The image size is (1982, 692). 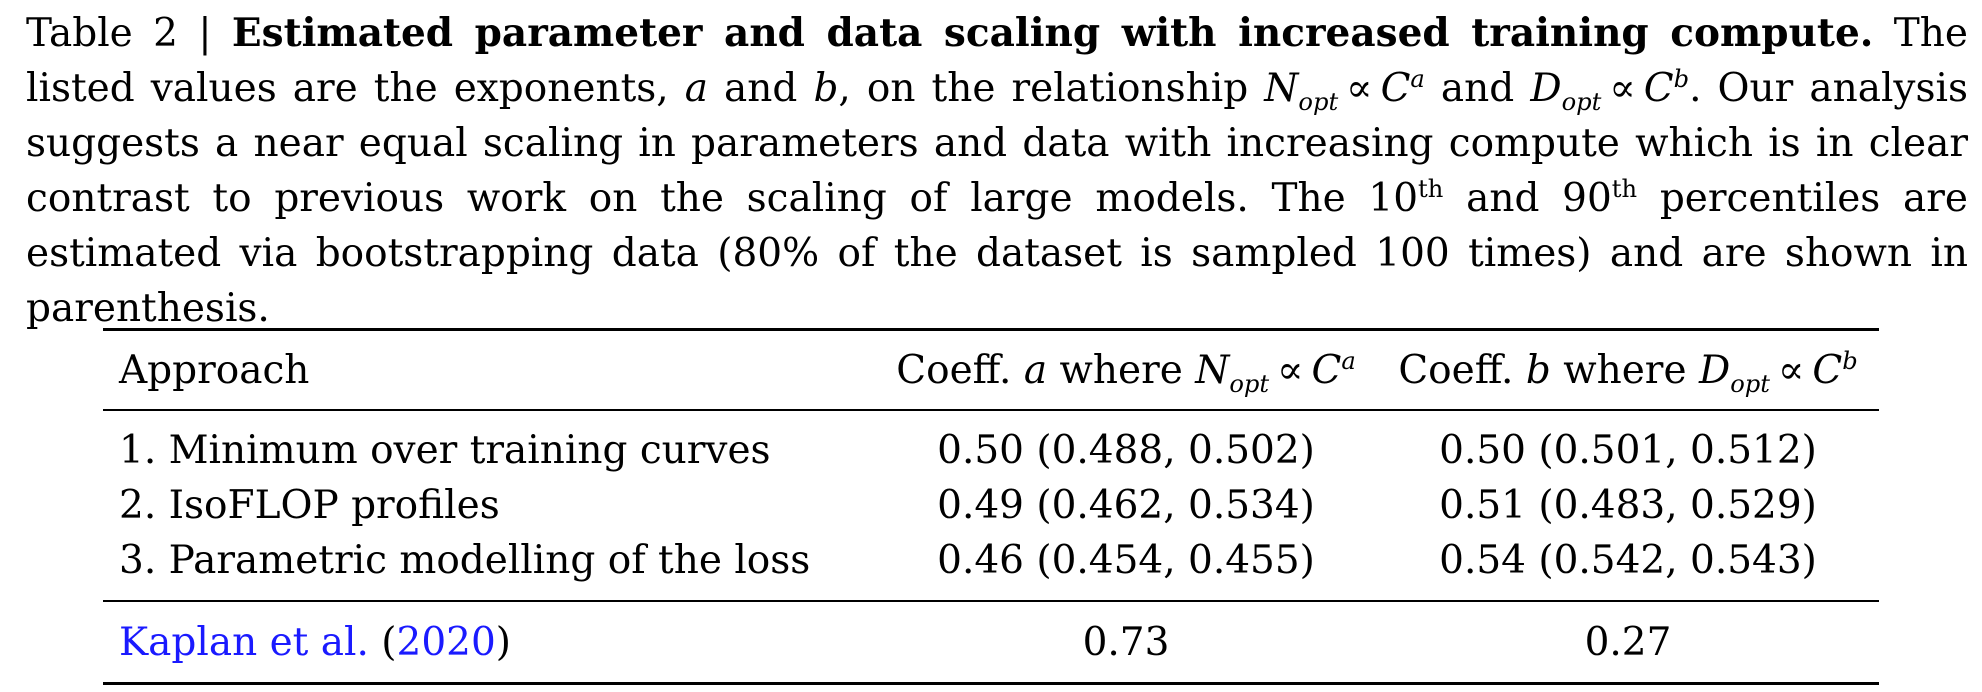 What do you see at coordinates (119, 33) in the screenshot?
I see `table-label: Table 2 |` at bounding box center [119, 33].